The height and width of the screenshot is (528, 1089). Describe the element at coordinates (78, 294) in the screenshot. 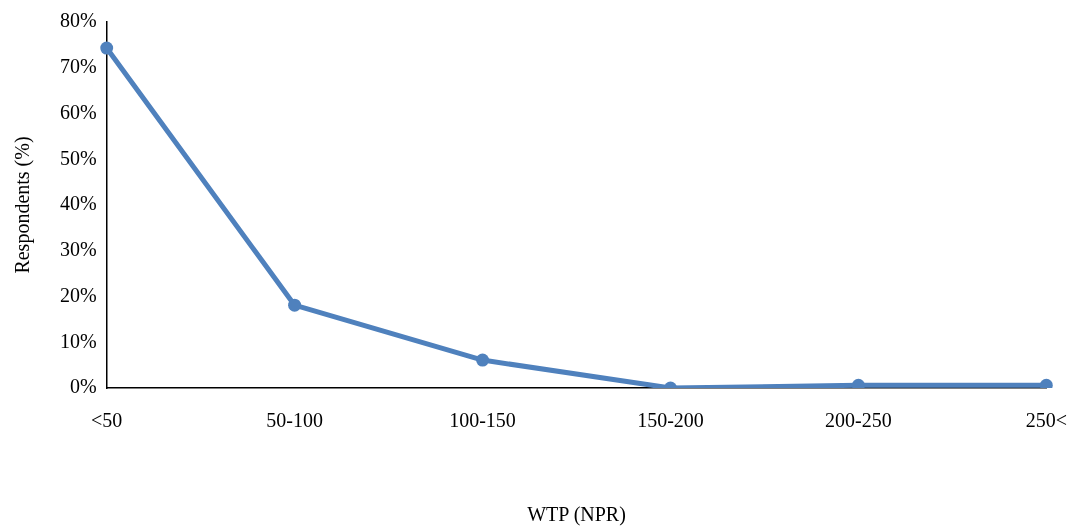

I see `y-tick-label: 20%` at that location.